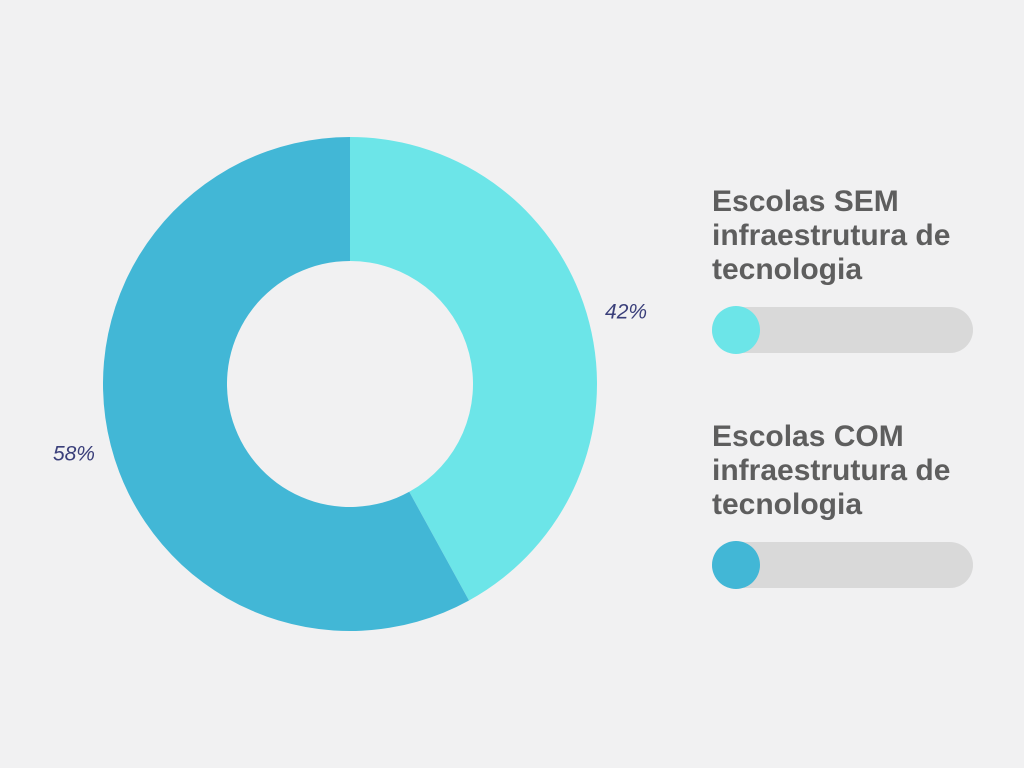 Image resolution: width=1024 pixels, height=768 pixels. Describe the element at coordinates (626, 312) in the screenshot. I see `value-label: 42%` at that location.